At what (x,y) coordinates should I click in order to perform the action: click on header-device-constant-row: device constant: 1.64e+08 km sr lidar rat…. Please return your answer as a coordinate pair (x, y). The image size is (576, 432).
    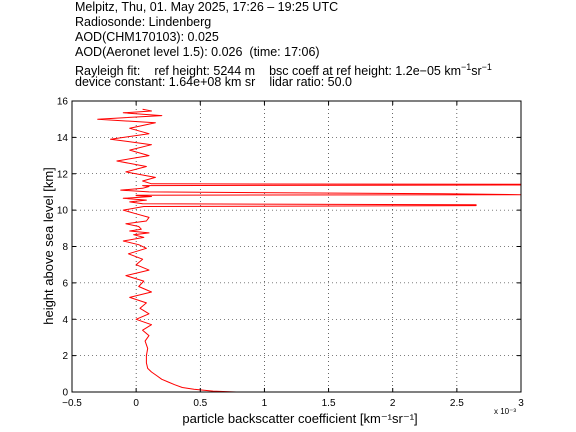
    Looking at the image, I should click on (325, 82).